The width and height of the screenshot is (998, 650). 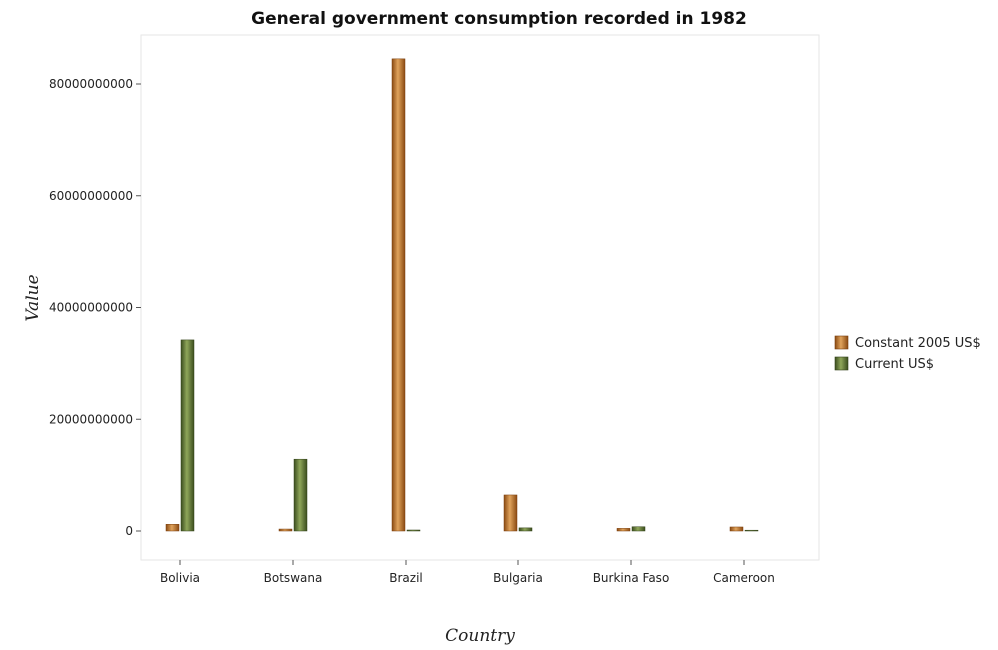 What do you see at coordinates (91, 84) in the screenshot?
I see `y-tick-label: 80000000000` at bounding box center [91, 84].